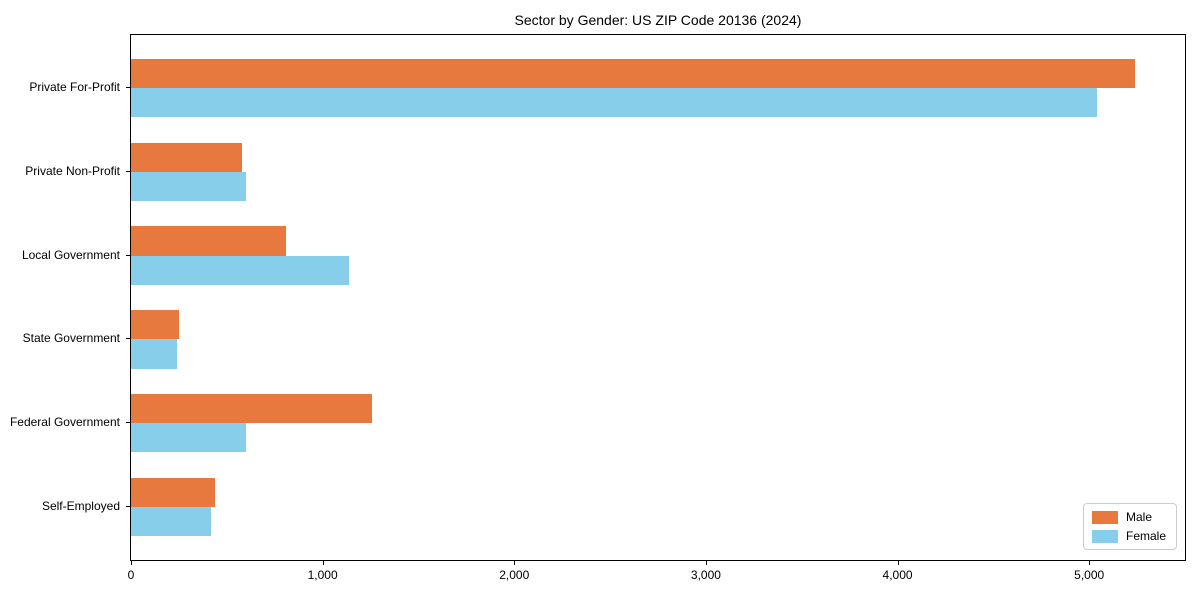  Describe the element at coordinates (188, 186) in the screenshot. I see `bar-female-private-non-profit` at that location.